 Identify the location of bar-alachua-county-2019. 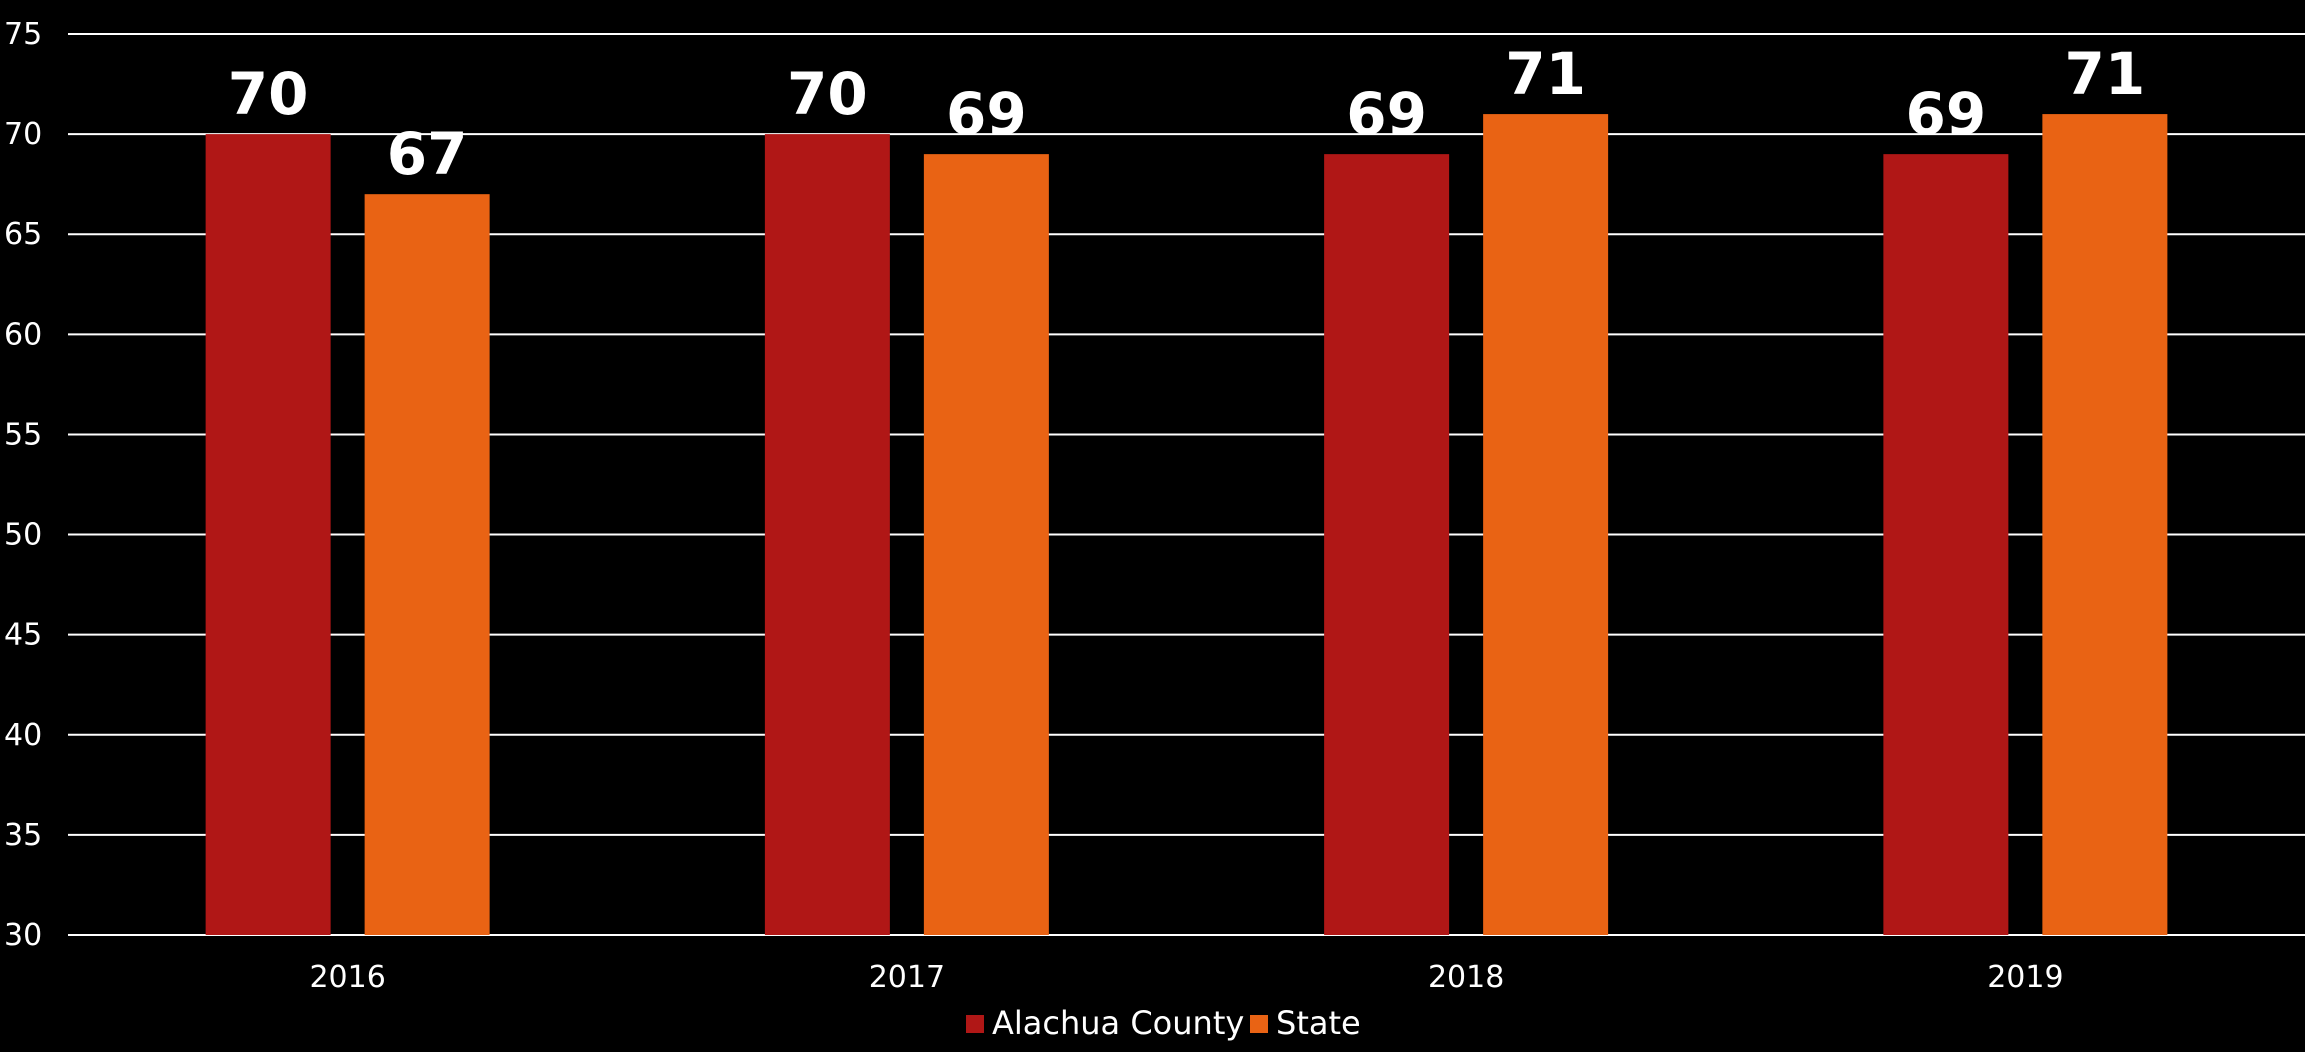
(1946, 545).